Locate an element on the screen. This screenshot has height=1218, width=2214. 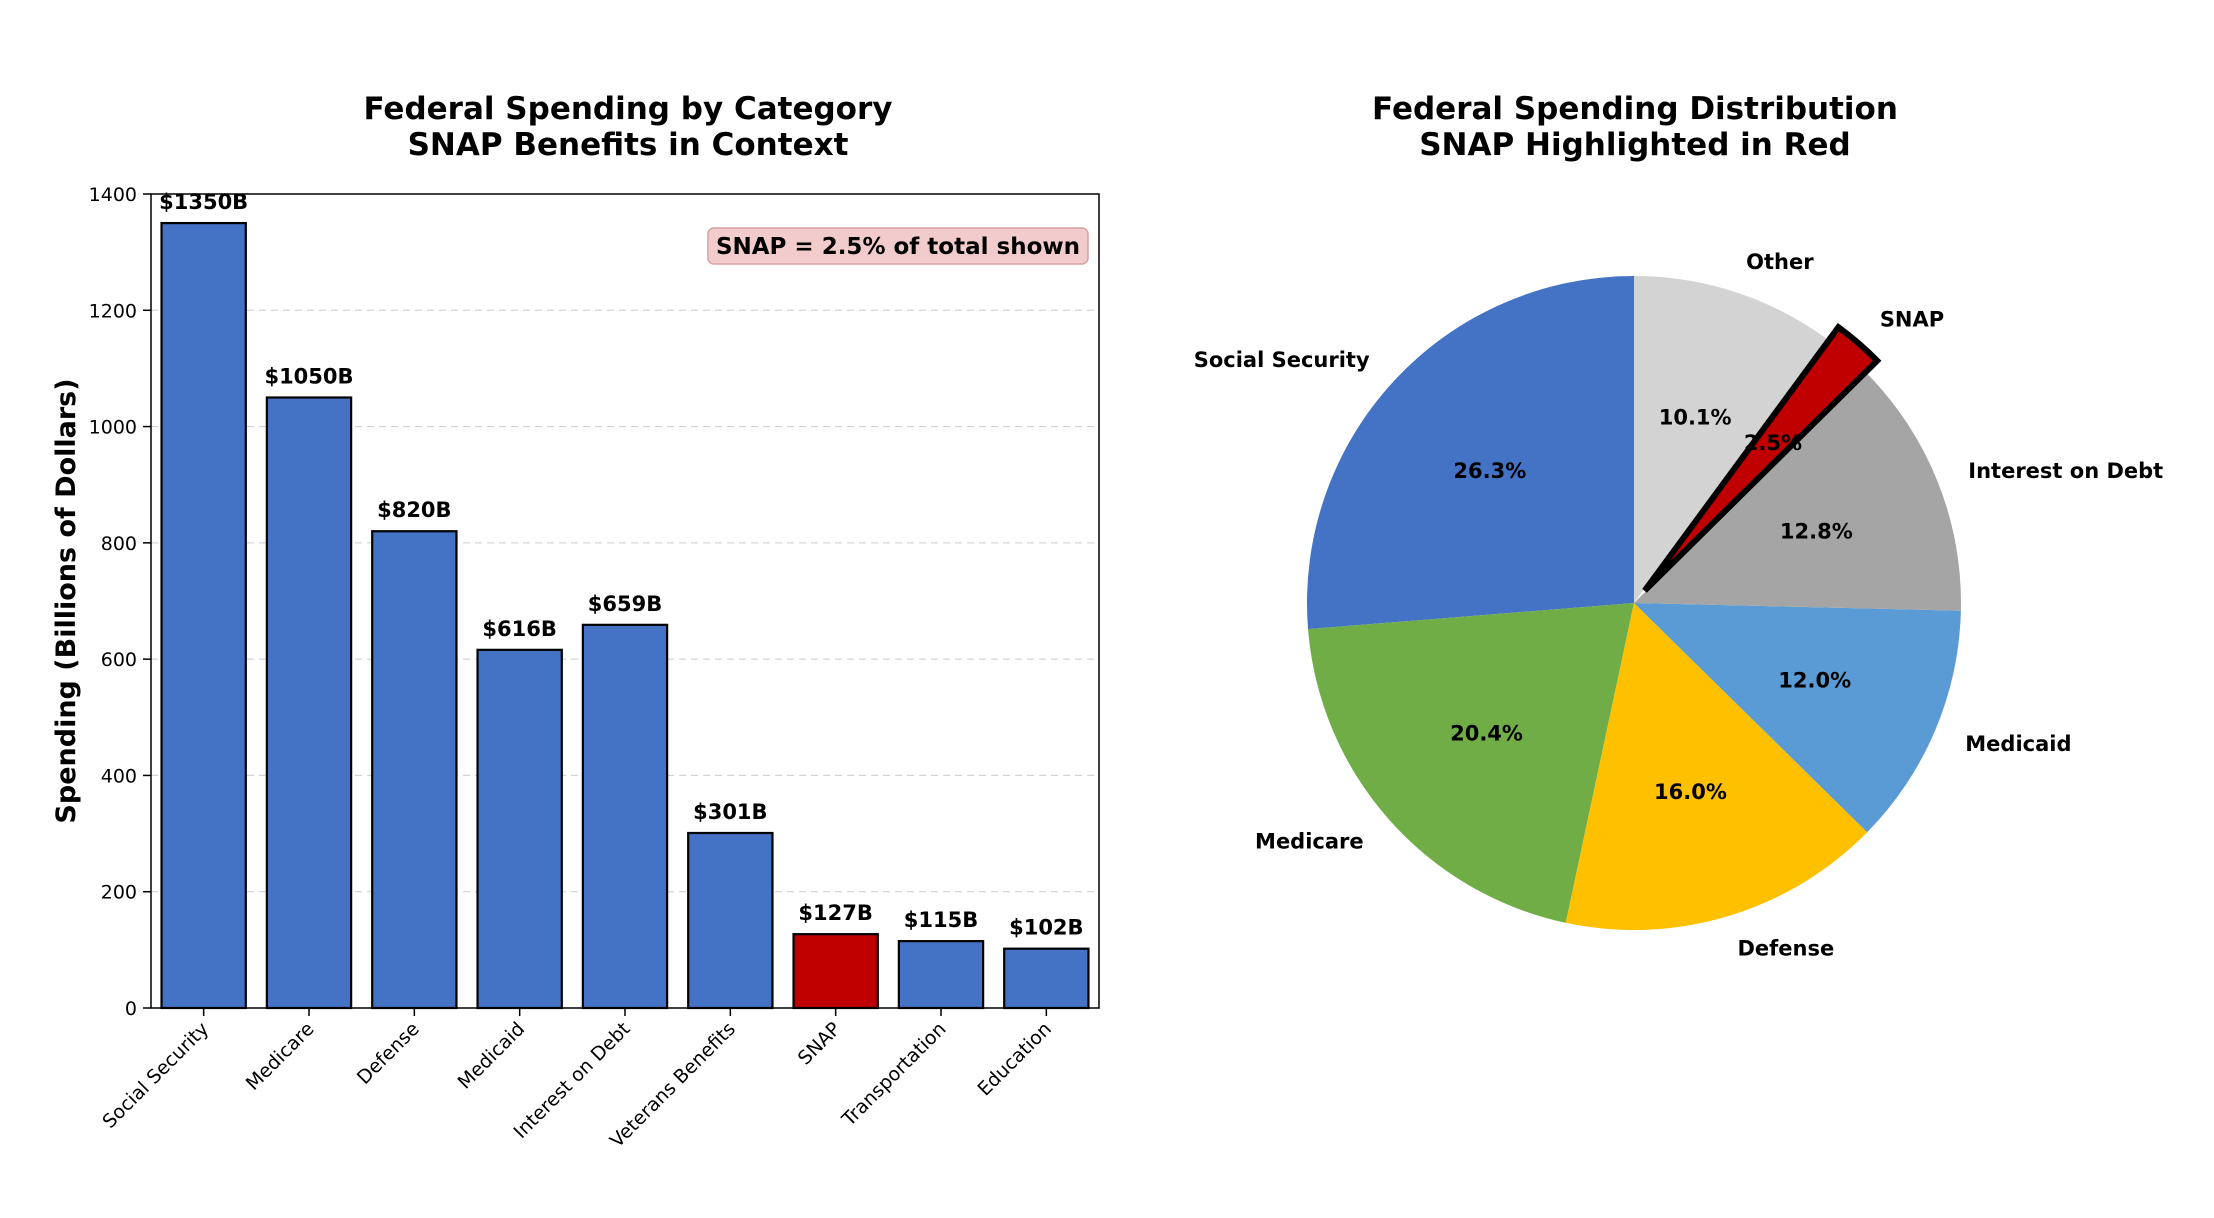
y-tick-label: 1200 is located at coordinates (113, 311).